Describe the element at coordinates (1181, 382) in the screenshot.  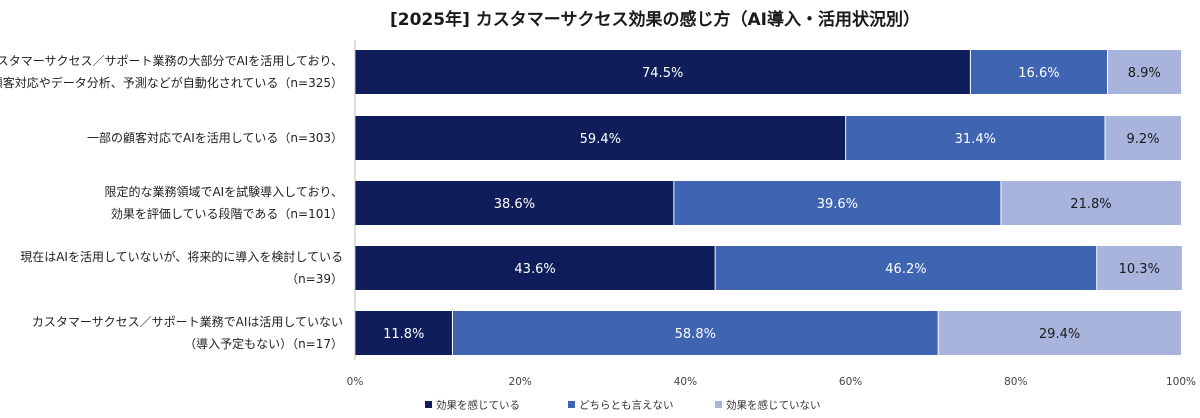
I see `x-tick-label: 100%` at that location.